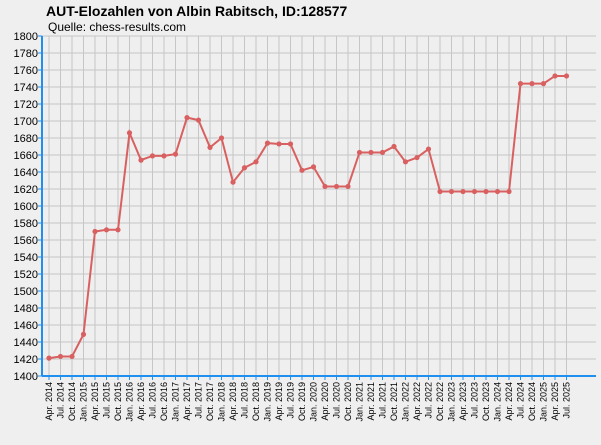 This screenshot has width=601, height=445. What do you see at coordinates (26, 156) in the screenshot?
I see `y-tick-label: 1660` at bounding box center [26, 156].